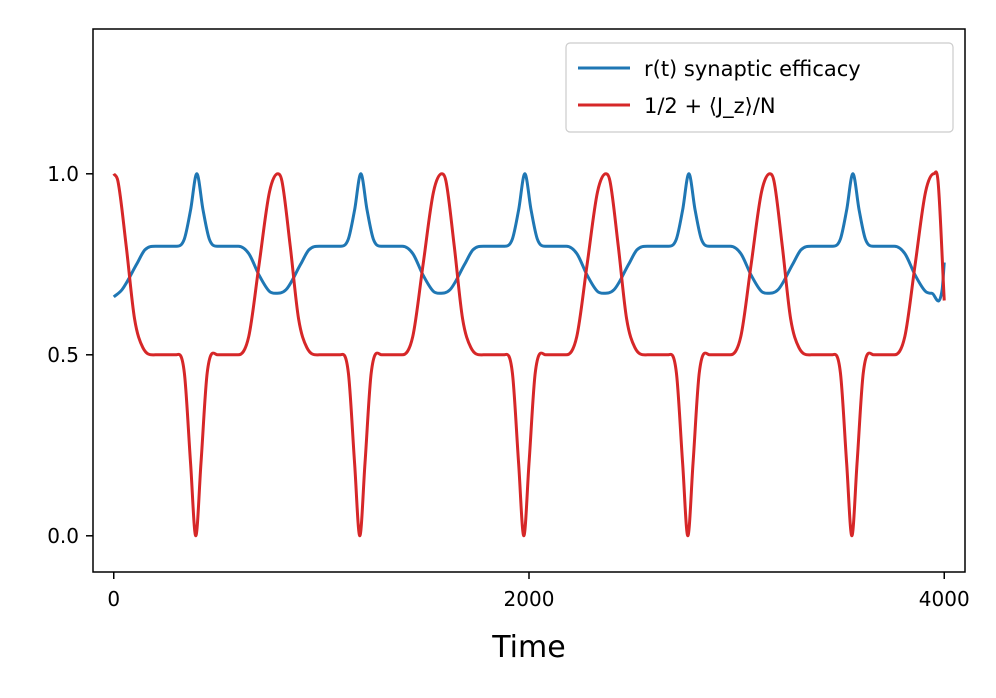  Describe the element at coordinates (529, 599) in the screenshot. I see `x-tick-label: 2000` at that location.